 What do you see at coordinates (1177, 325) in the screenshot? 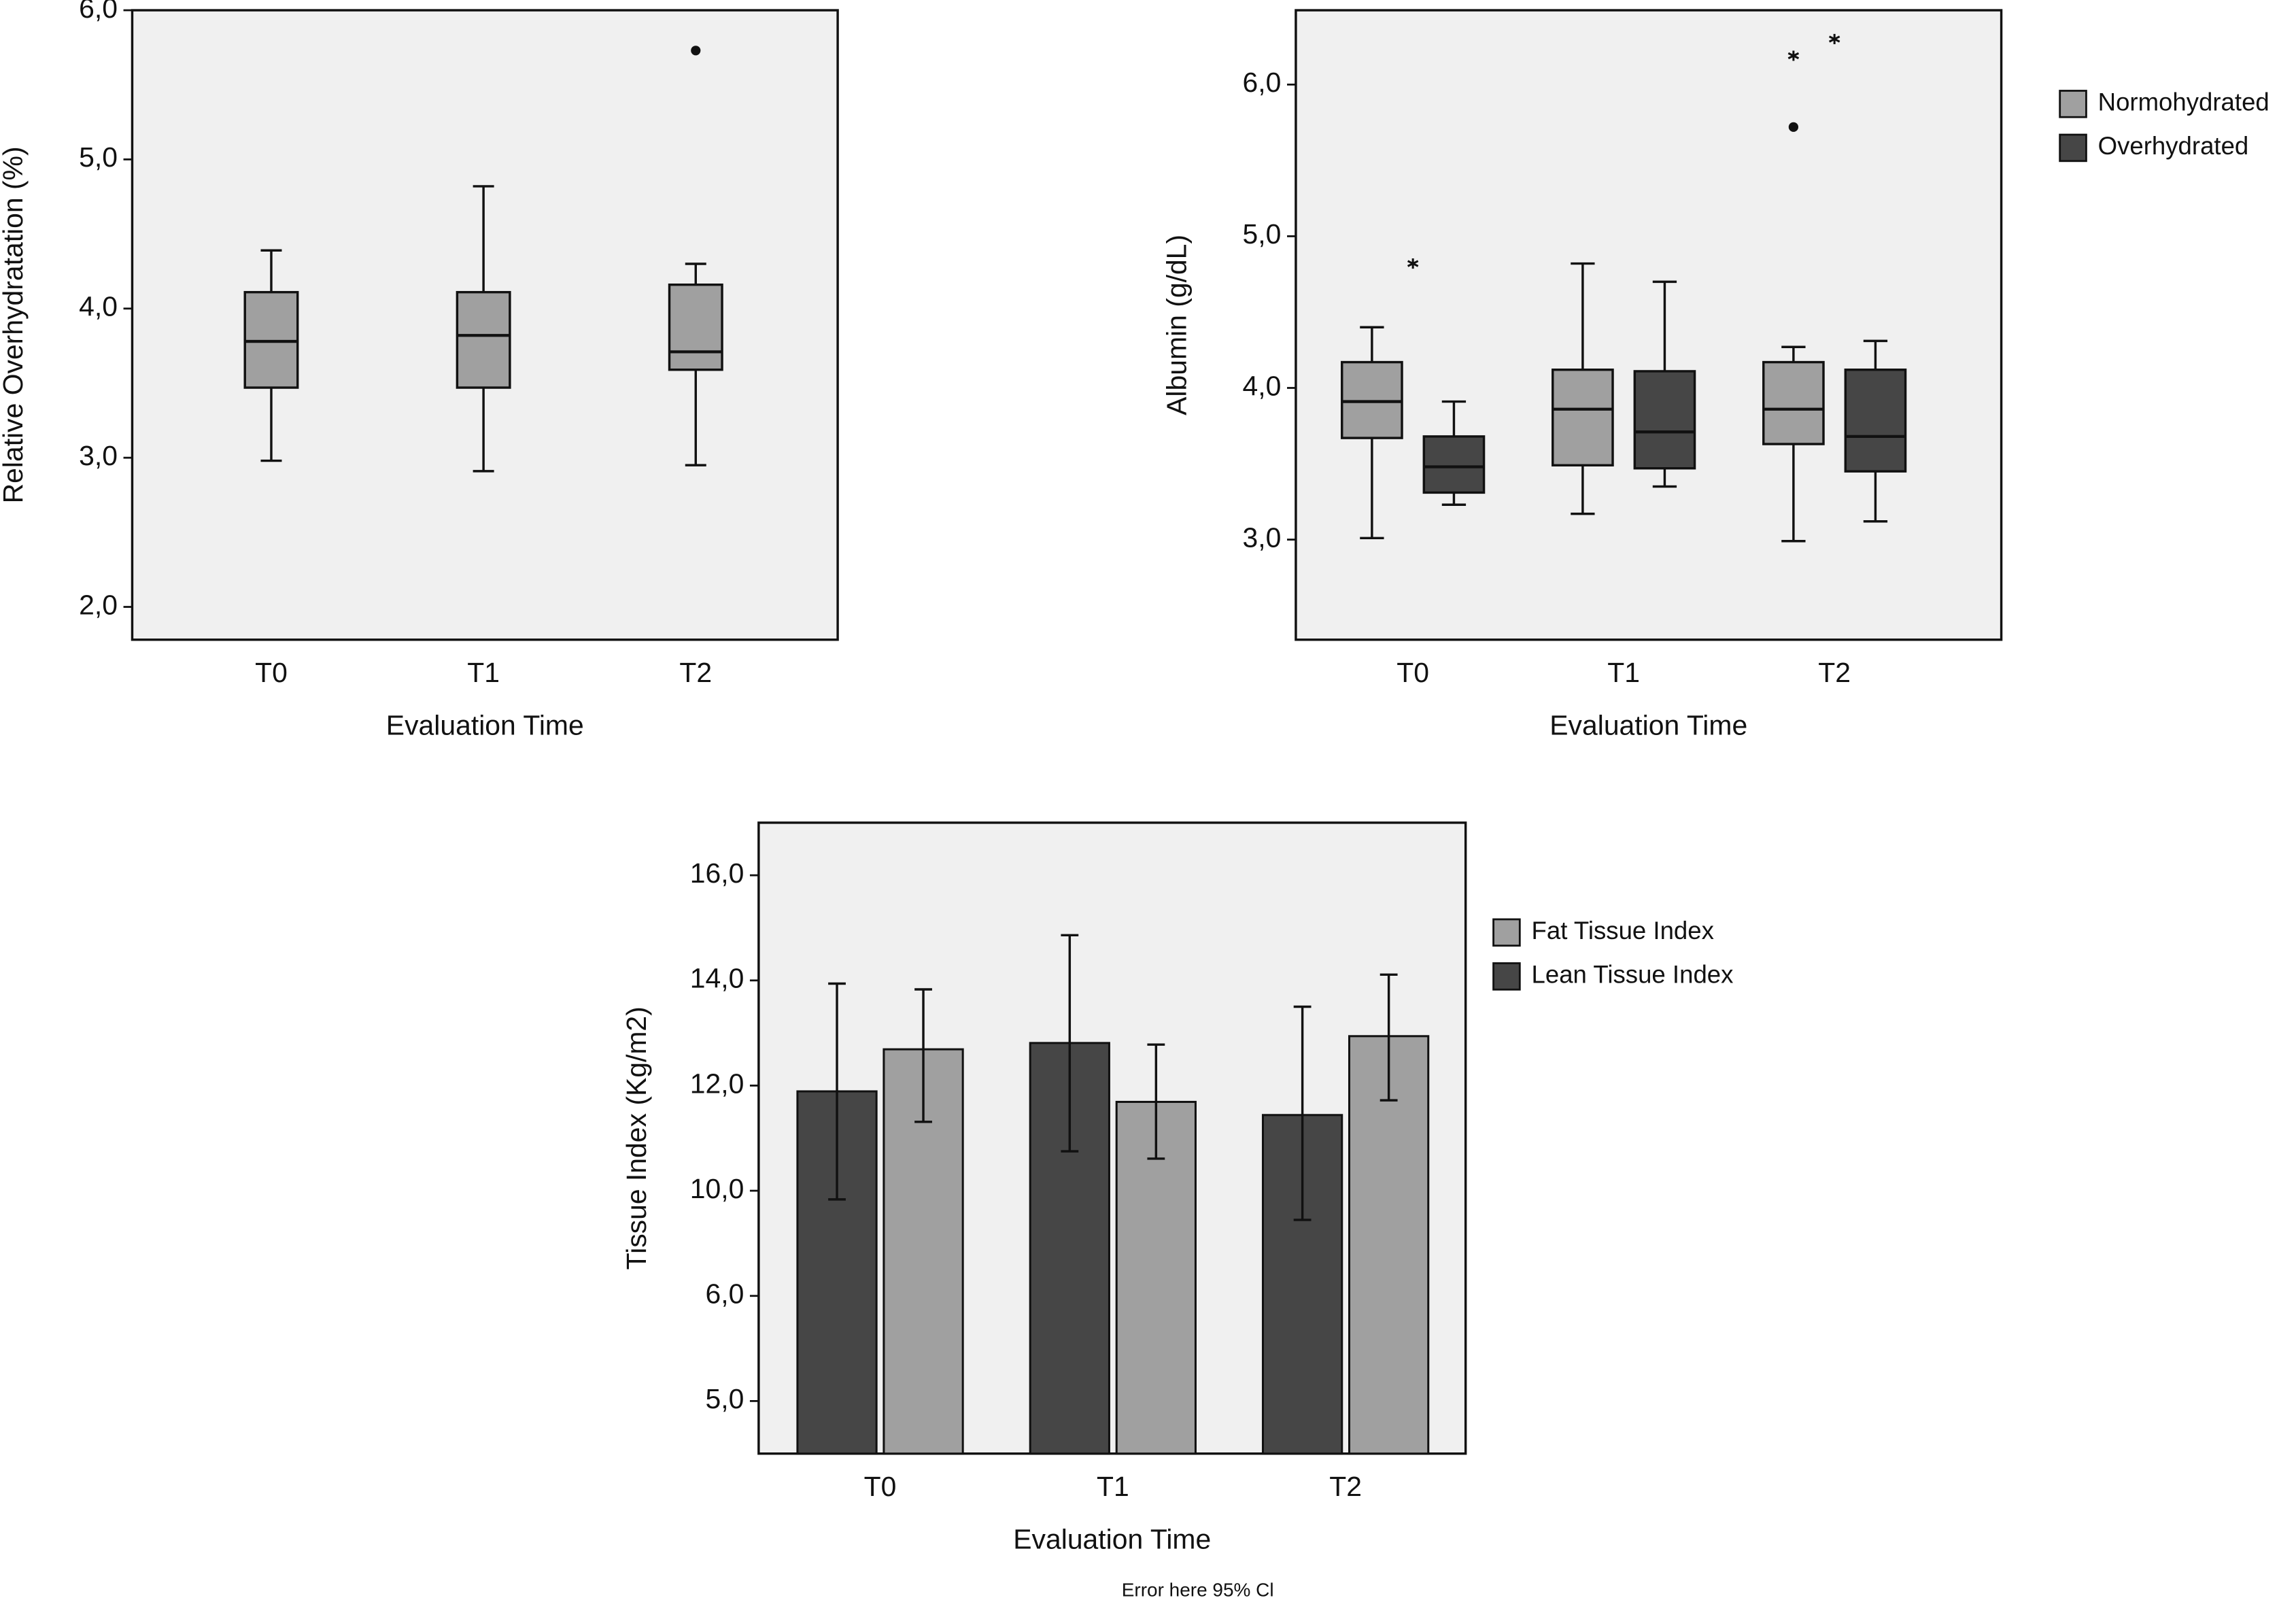
I see `y-axis-label: Albumin (g/dL)` at bounding box center [1177, 325].